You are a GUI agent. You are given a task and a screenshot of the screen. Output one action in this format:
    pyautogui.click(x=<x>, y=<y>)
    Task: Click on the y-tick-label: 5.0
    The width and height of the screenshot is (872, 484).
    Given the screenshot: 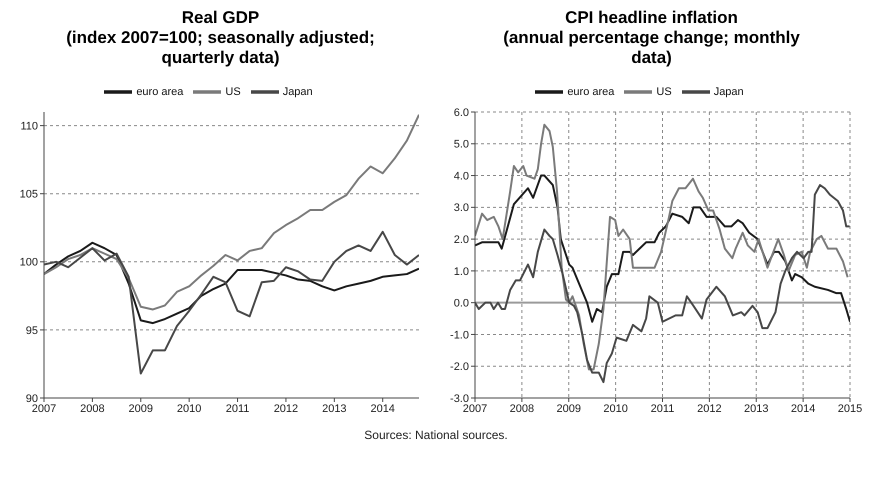 What is the action you would take?
    pyautogui.click(x=461, y=144)
    